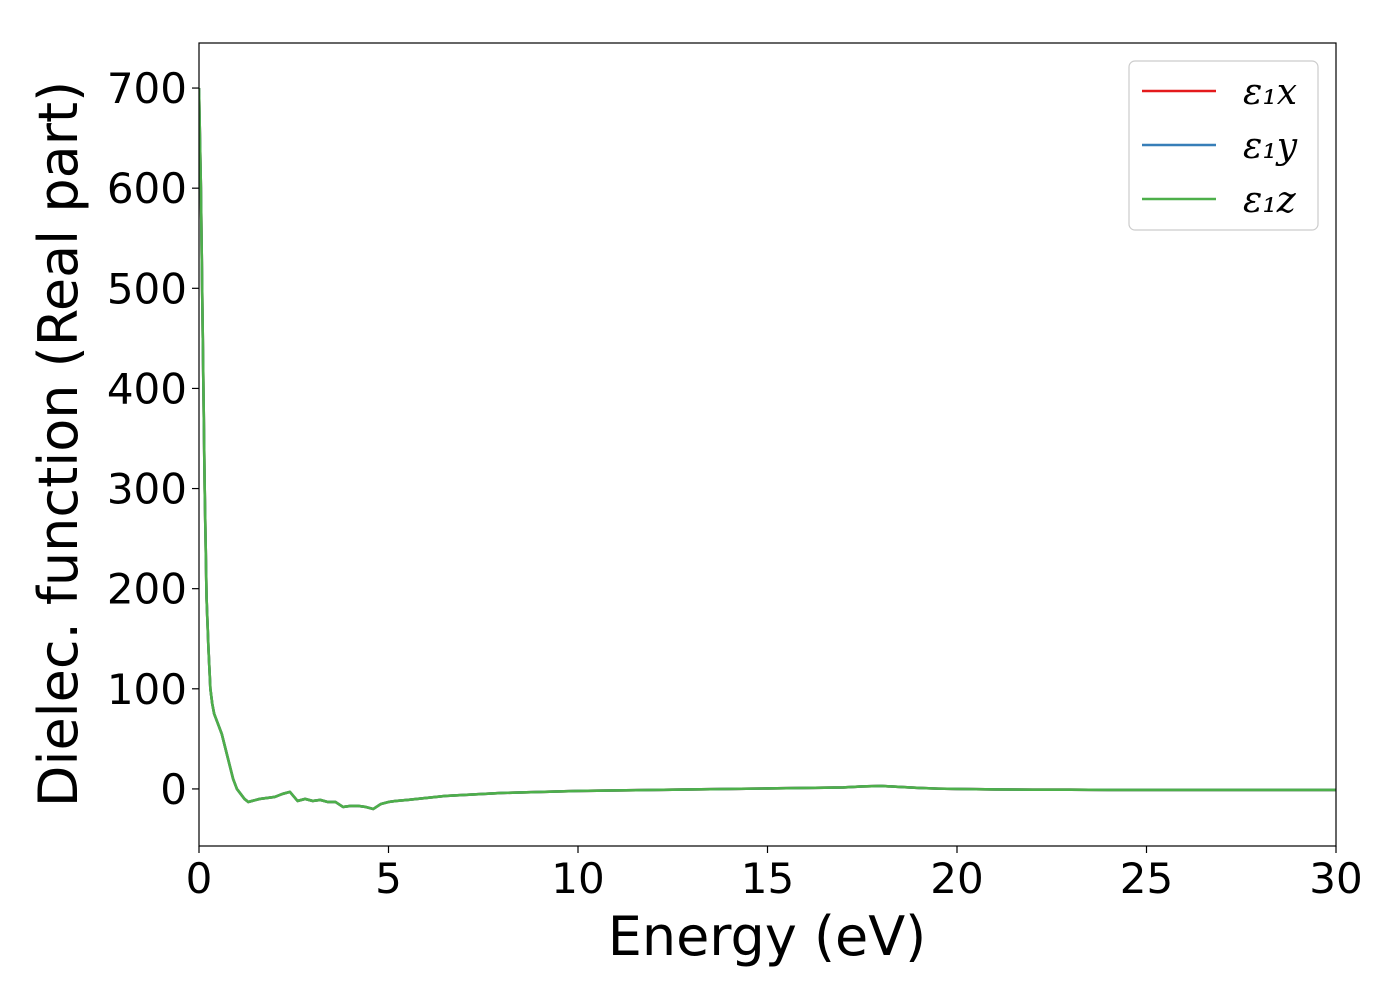 The image size is (1400, 1004). I want to click on legend-item: ε₁z, so click(1219, 200).